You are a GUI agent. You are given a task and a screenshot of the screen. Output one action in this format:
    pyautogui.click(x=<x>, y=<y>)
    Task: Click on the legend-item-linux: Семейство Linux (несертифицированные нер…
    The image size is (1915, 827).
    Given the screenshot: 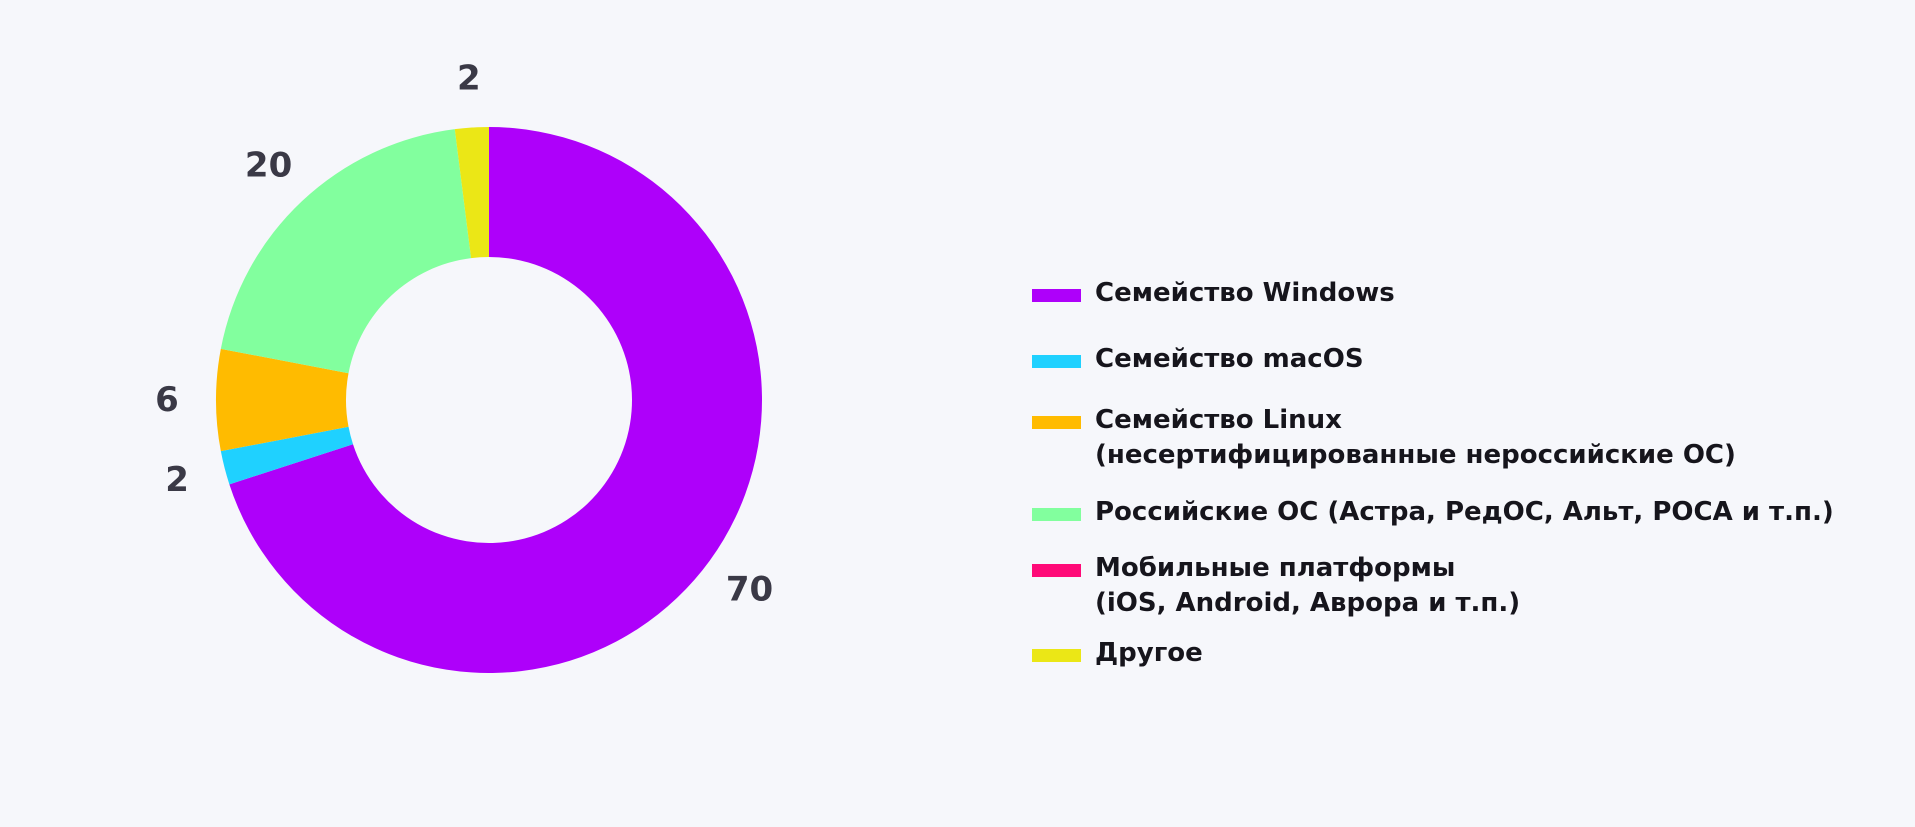 What is the action you would take?
    pyautogui.click(x=1462, y=438)
    